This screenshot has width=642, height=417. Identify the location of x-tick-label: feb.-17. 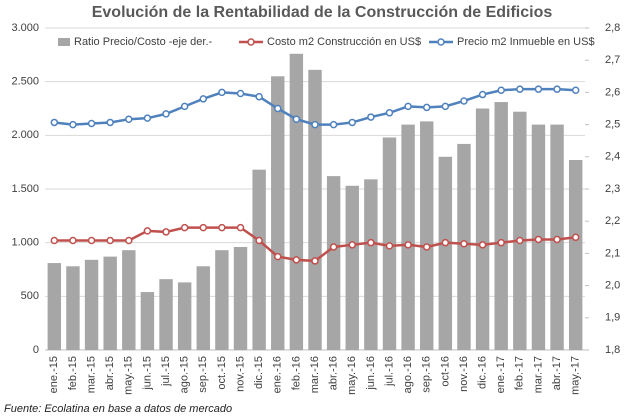
(520, 373).